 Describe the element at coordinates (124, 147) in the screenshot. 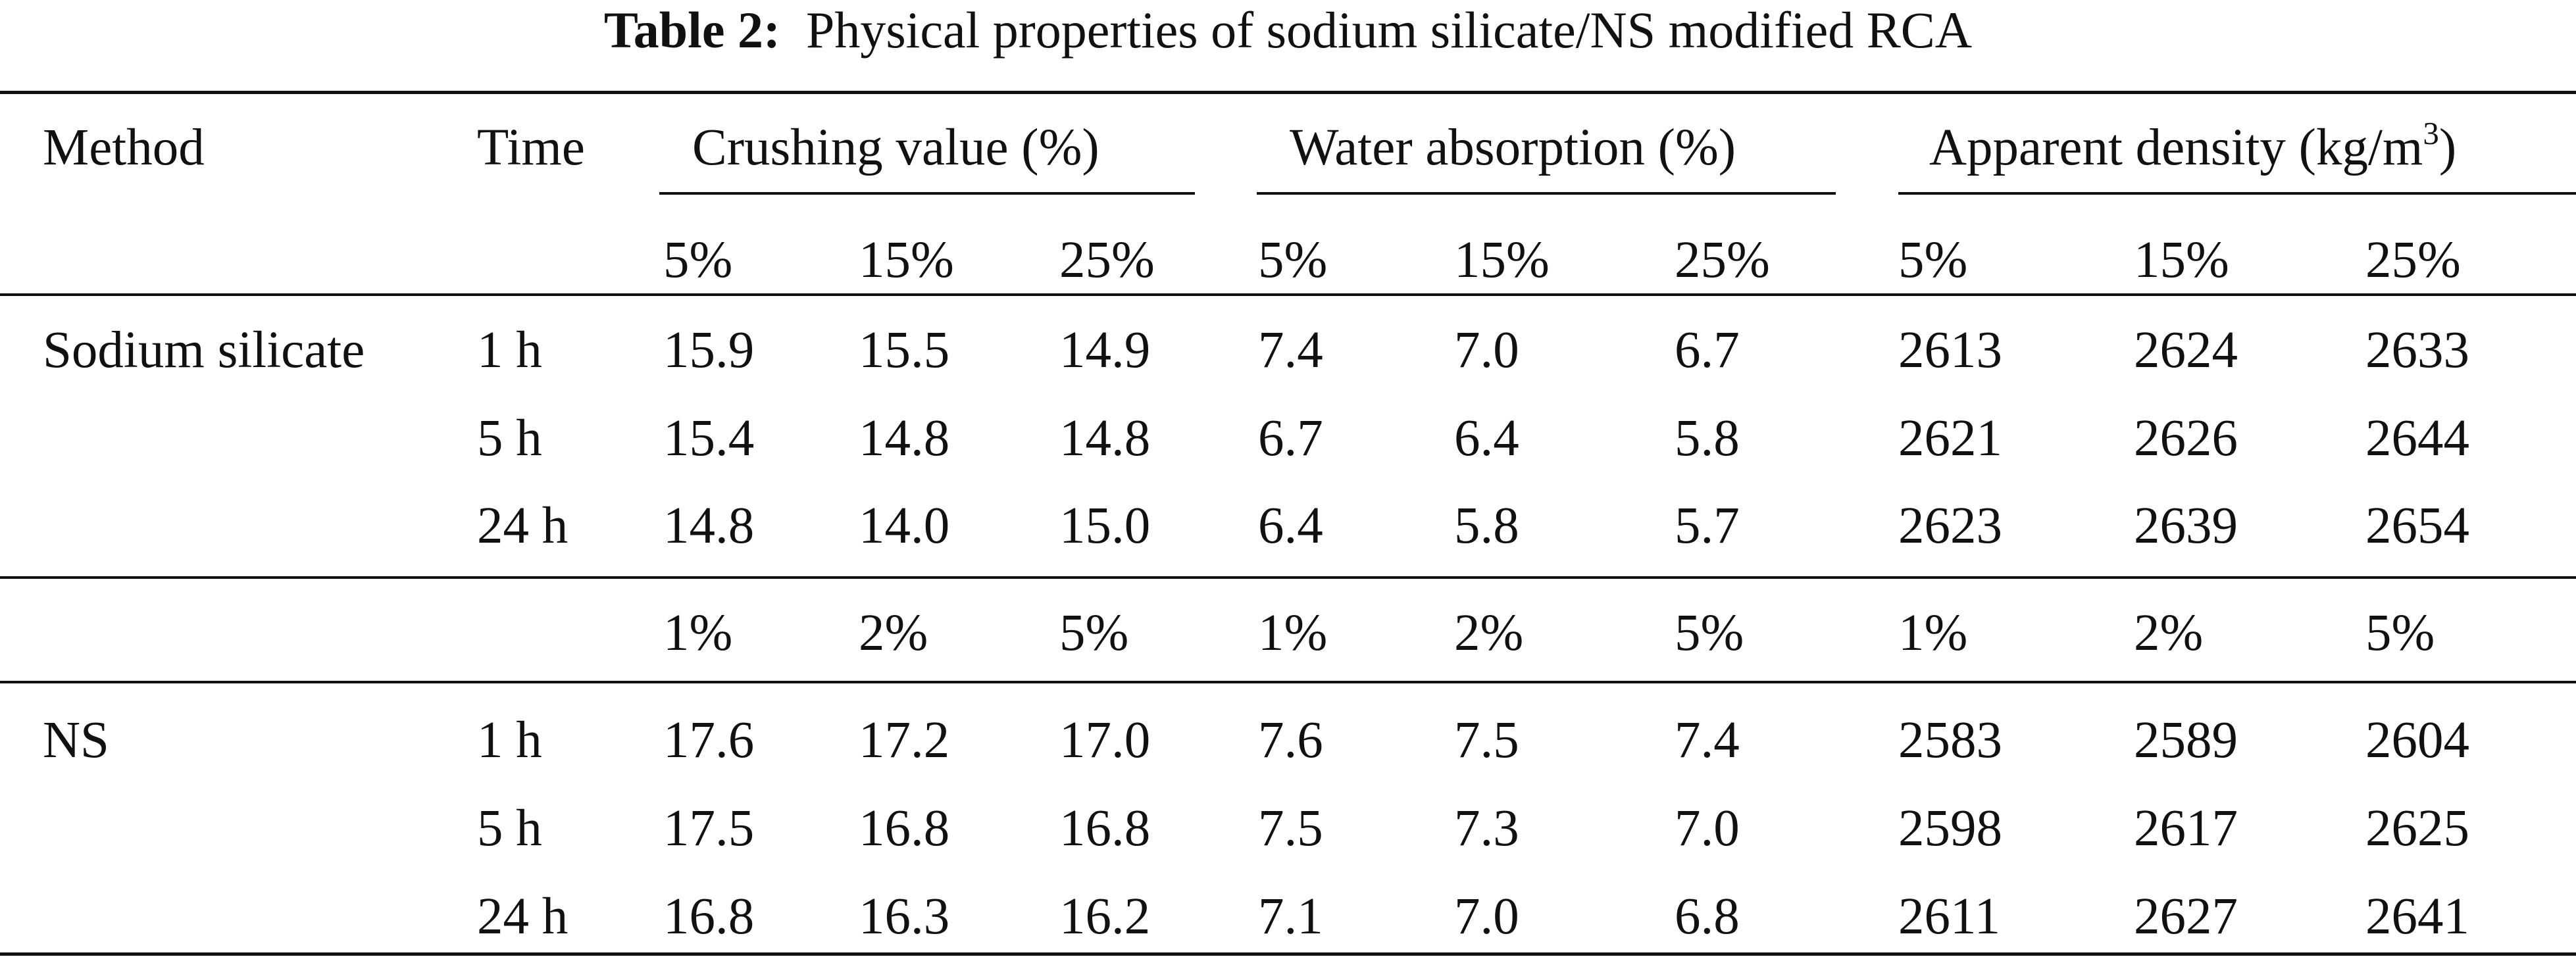

I see `method-header: Method` at that location.